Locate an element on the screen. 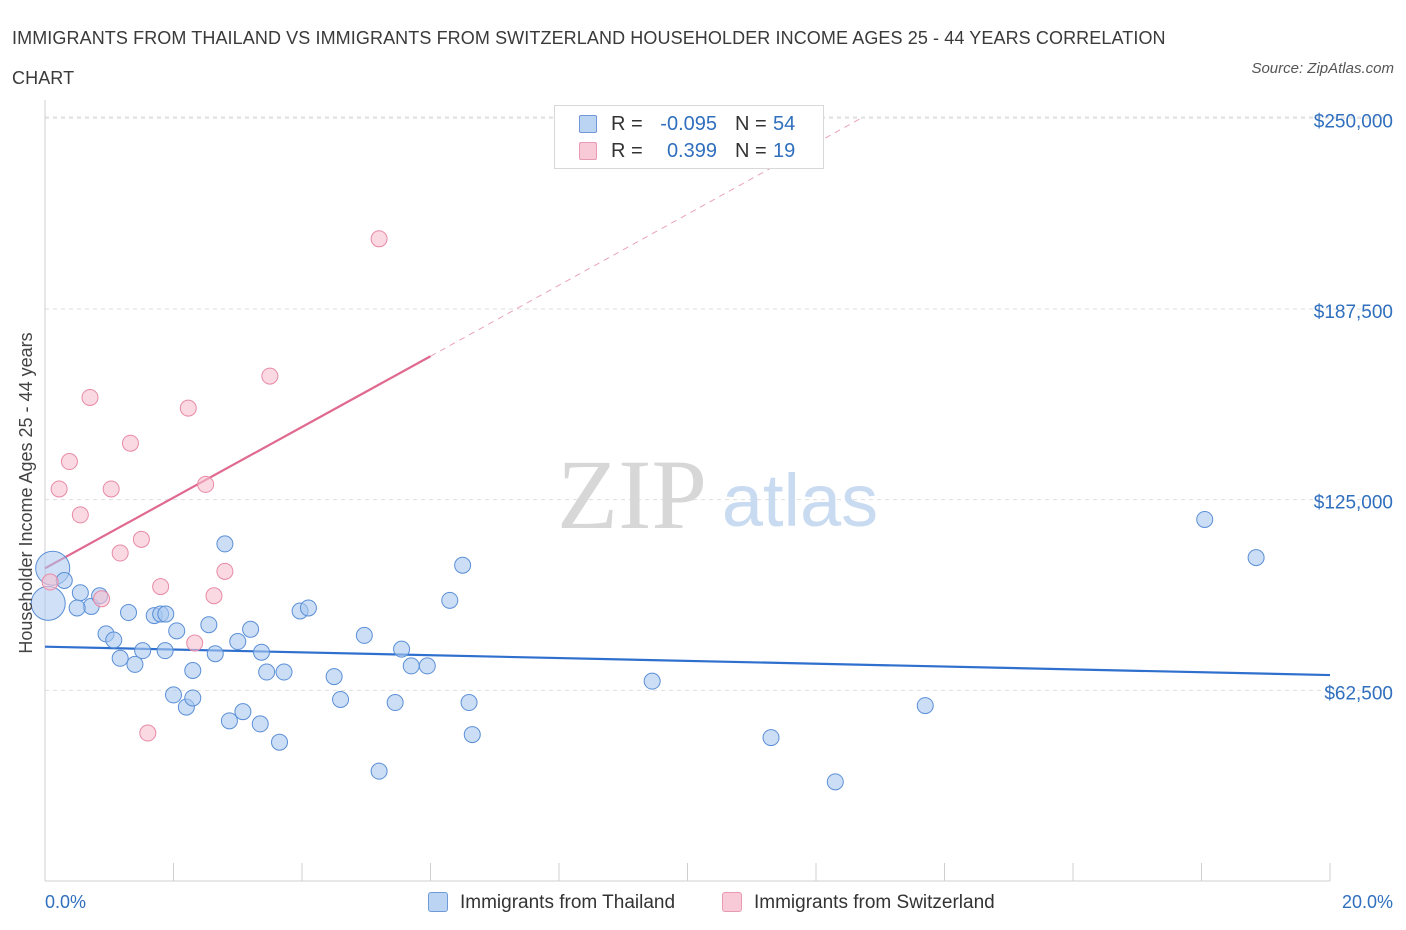 The image size is (1406, 930). legend-label: Immigrants from Switzerland is located at coordinates (874, 902).